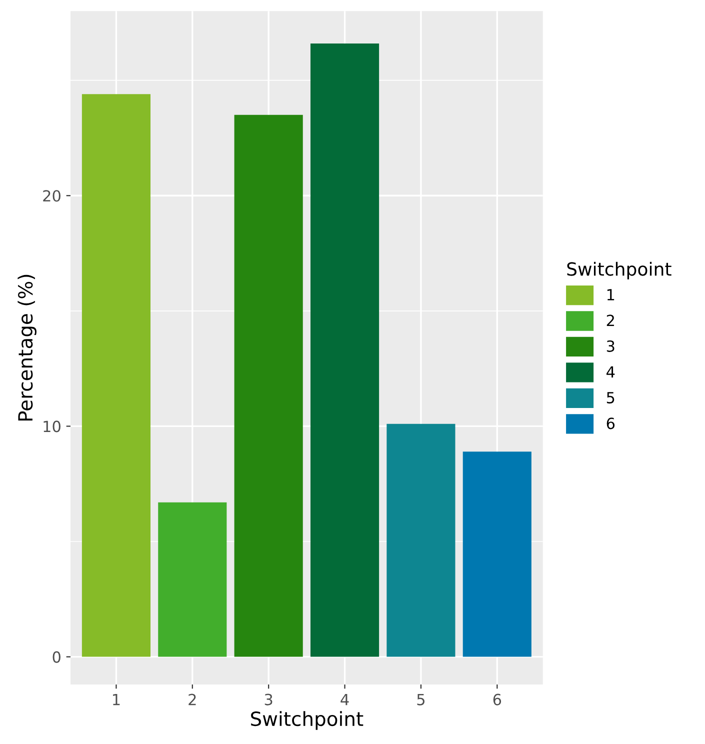 The height and width of the screenshot is (744, 705). I want to click on legend-label: 6, so click(610, 424).